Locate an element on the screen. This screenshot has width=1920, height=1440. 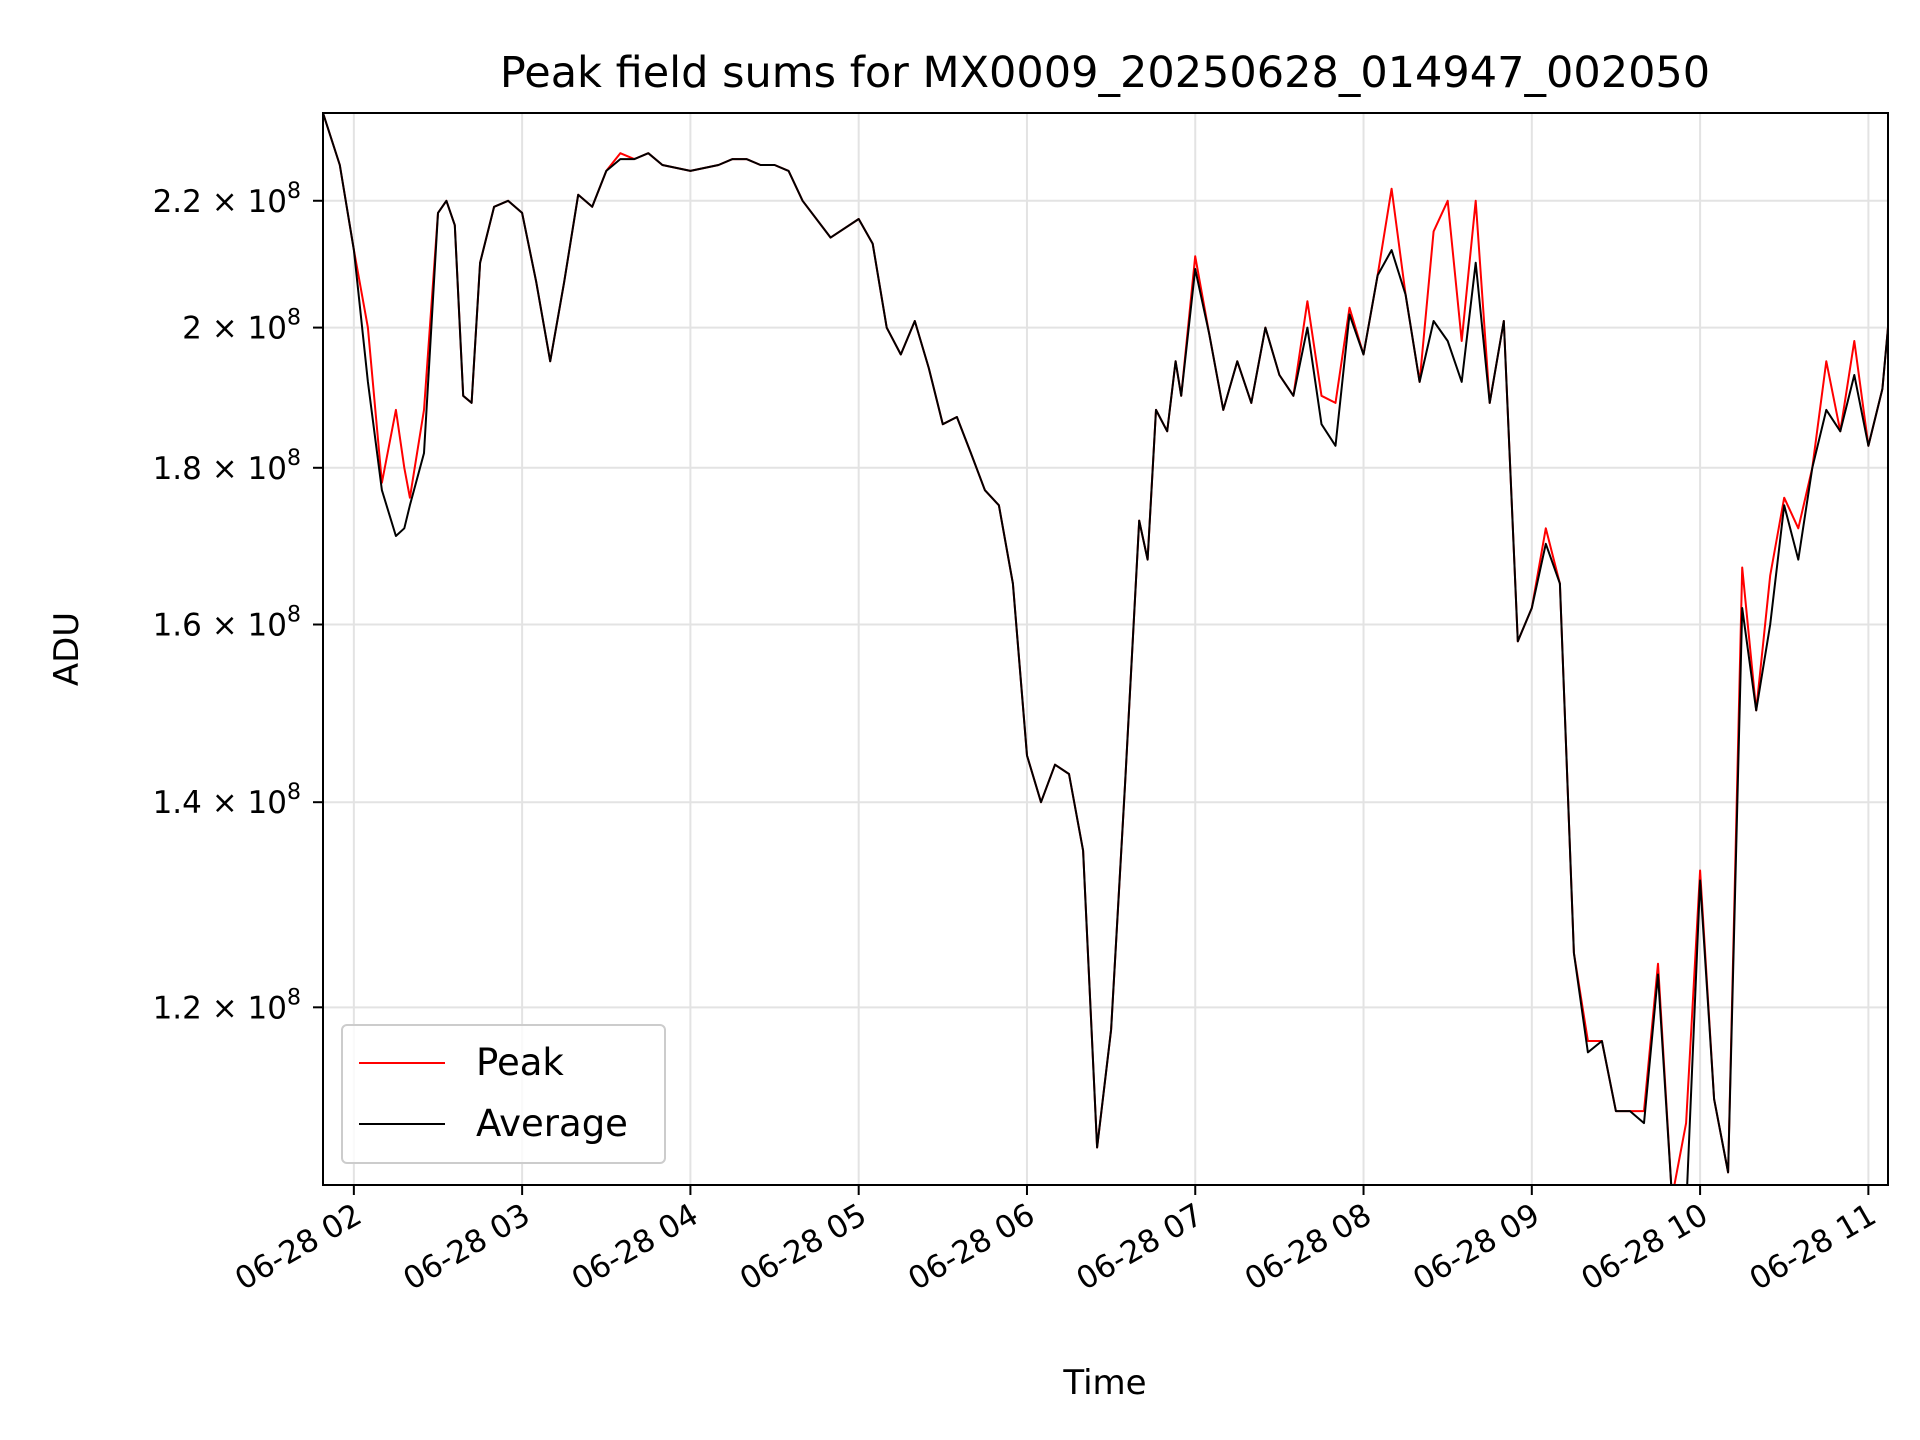
y-tick-label: 1.2 × 108 is located at coordinates (227, 1005).